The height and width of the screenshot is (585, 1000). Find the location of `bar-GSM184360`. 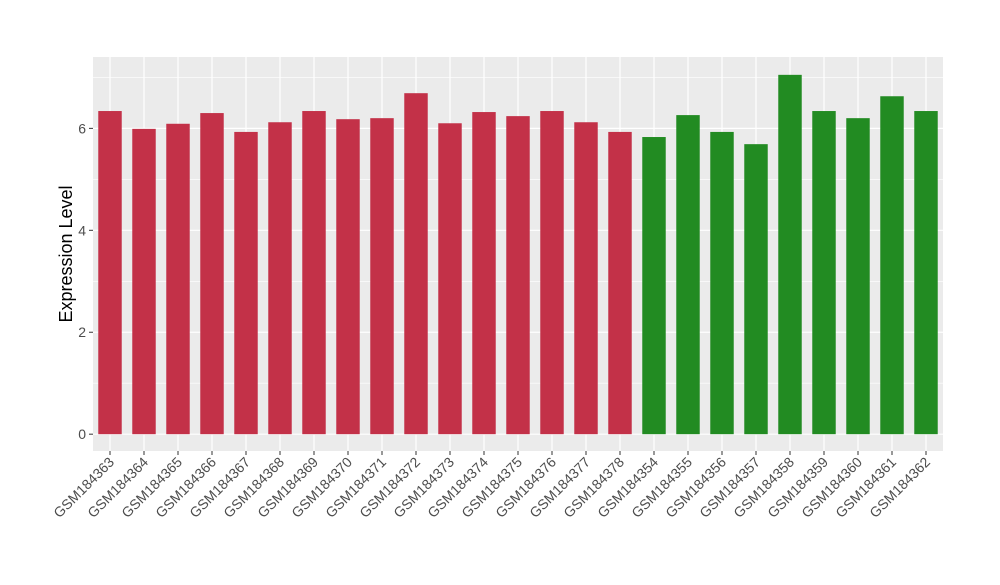

bar-GSM184360 is located at coordinates (858, 276).